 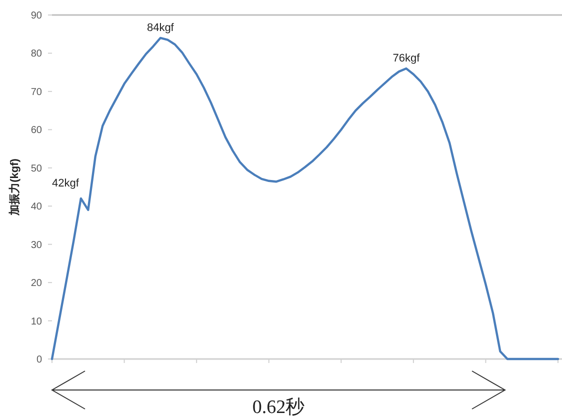 What do you see at coordinates (36, 322) in the screenshot?
I see `y-tick-label: 10` at bounding box center [36, 322].